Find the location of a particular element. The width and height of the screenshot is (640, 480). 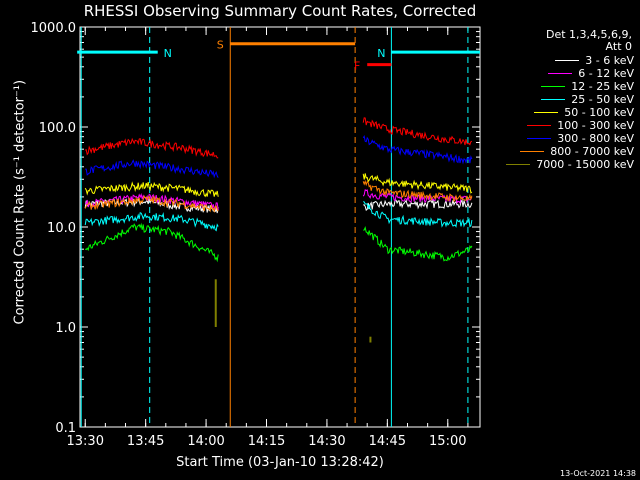

y-axis-label: Corrected Count Rate (s⁻¹ detector⁻¹) is located at coordinates (20, 202).